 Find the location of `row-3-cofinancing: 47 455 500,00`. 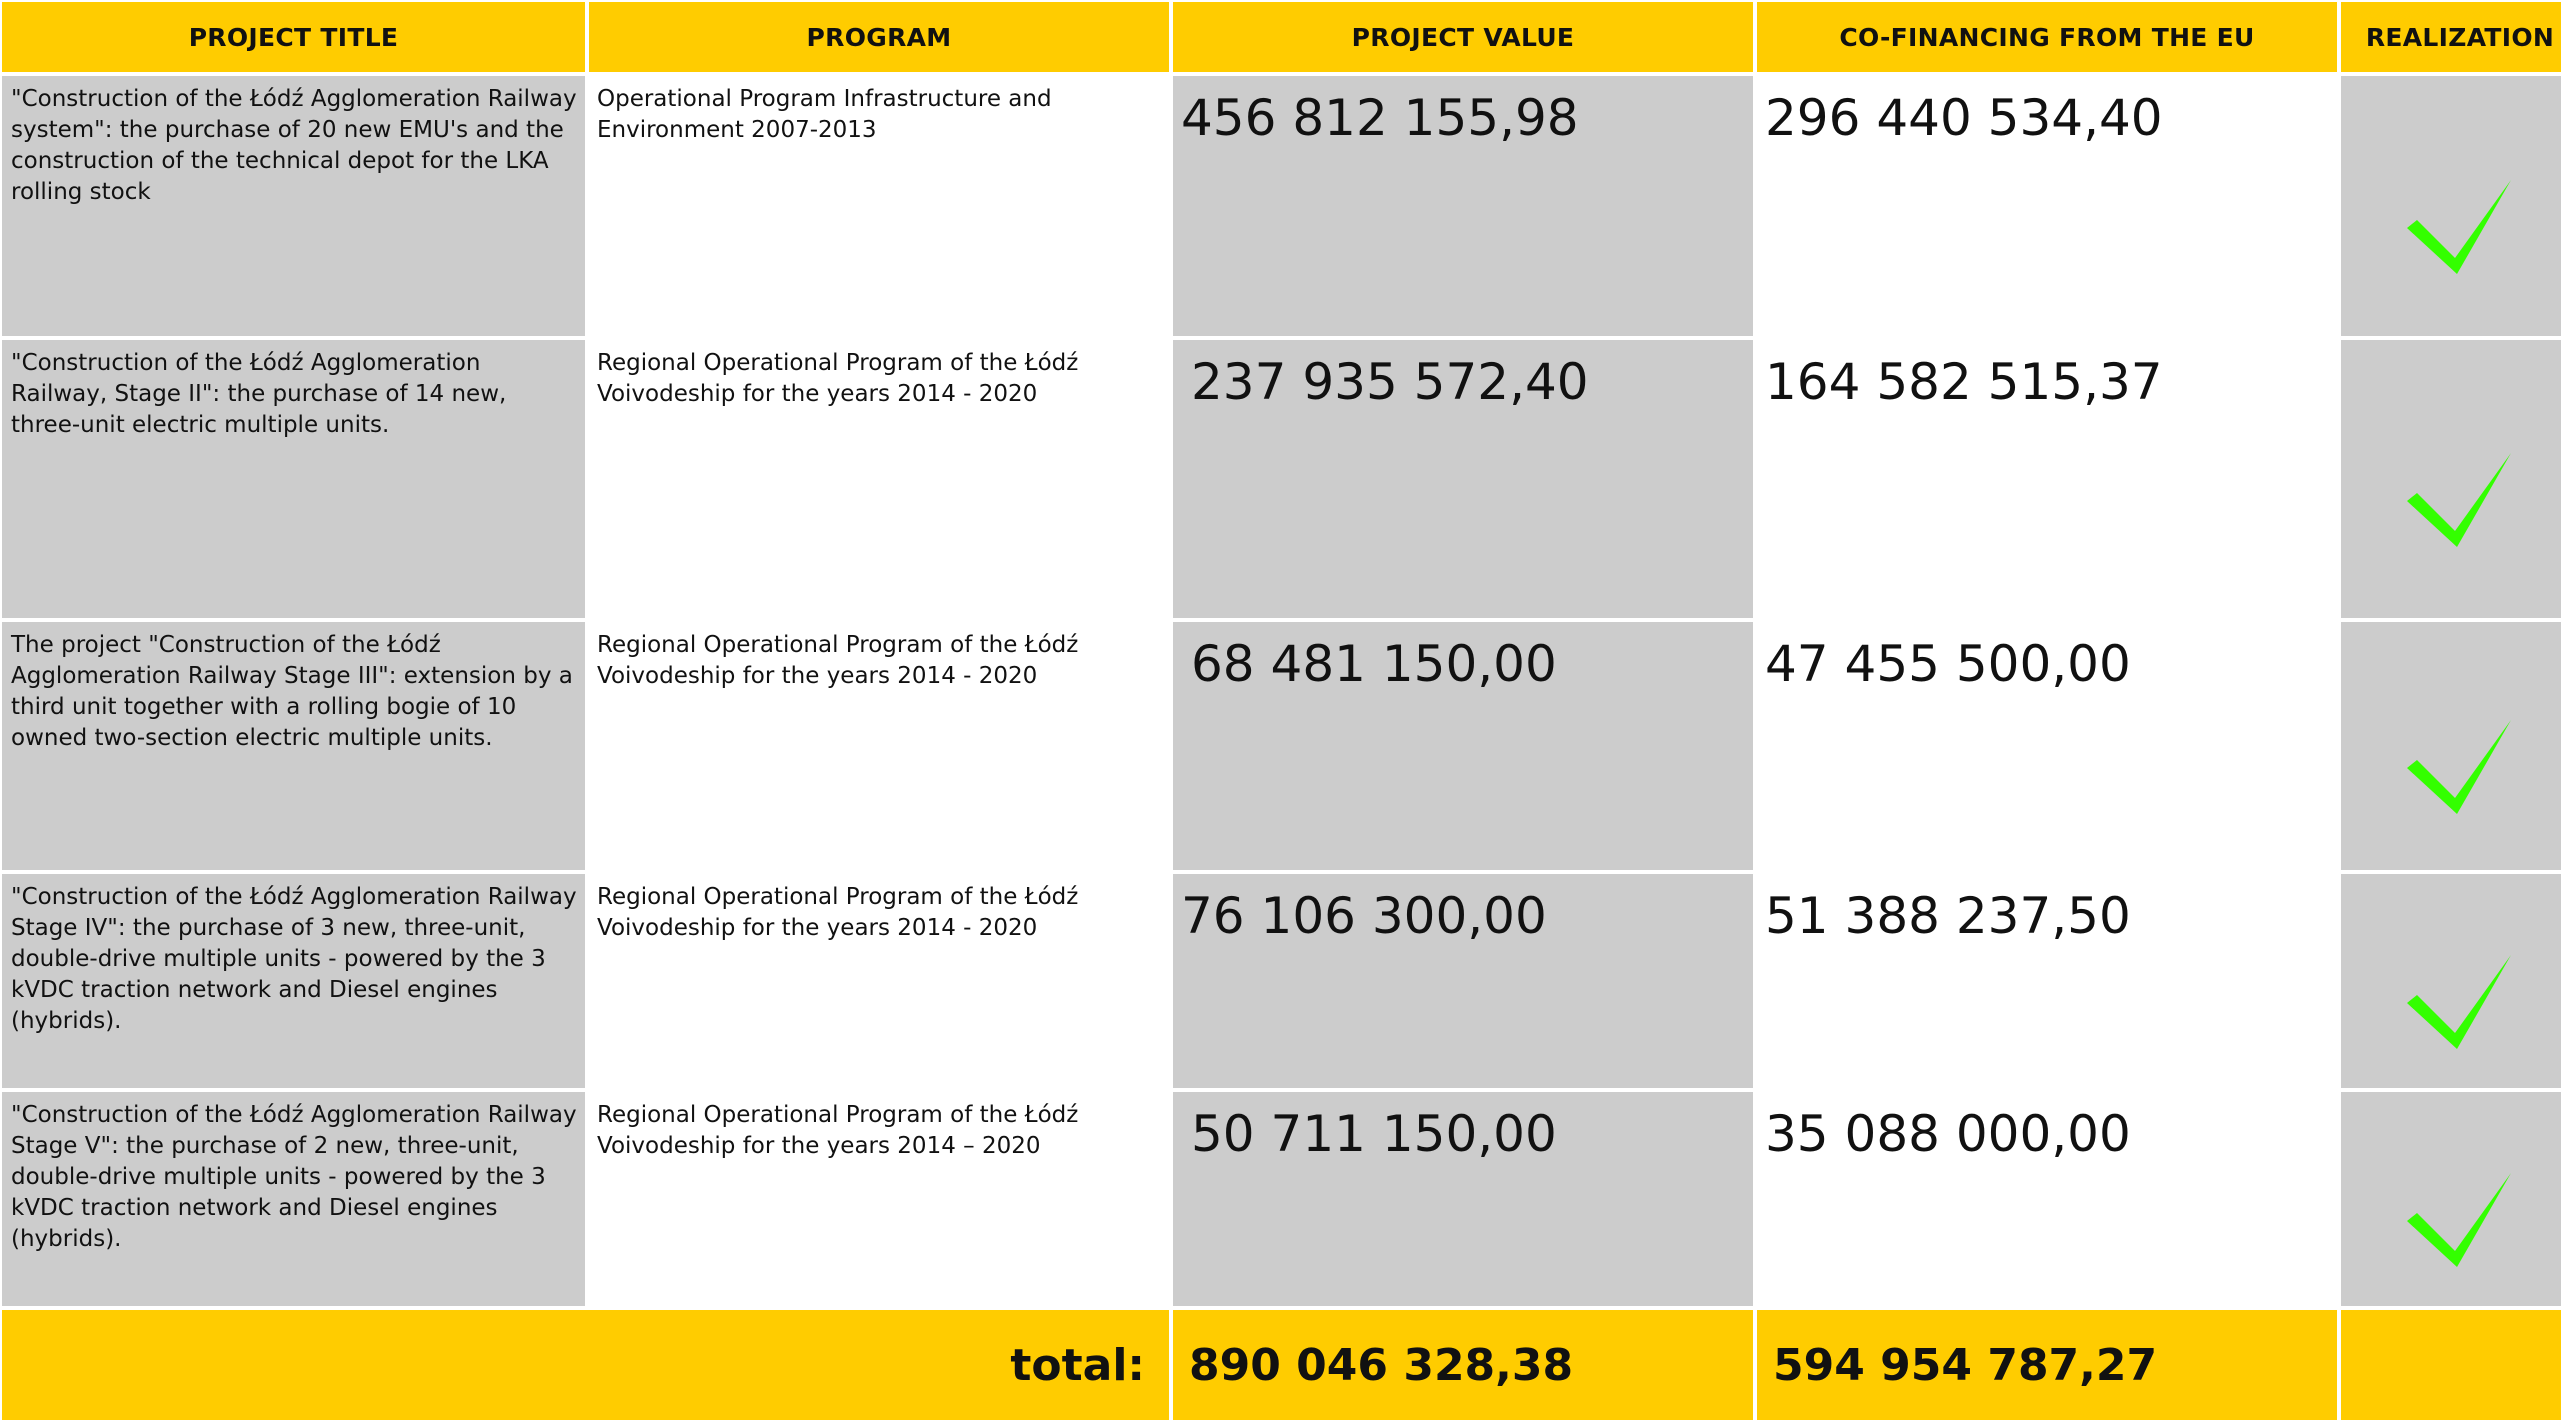

row-3-cofinancing: 47 455 500,00 is located at coordinates (1948, 664).